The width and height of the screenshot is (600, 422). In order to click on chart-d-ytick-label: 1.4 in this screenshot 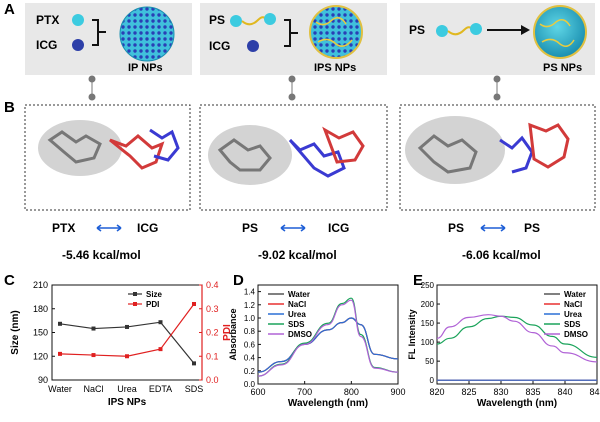, I will do `click(250, 292)`.